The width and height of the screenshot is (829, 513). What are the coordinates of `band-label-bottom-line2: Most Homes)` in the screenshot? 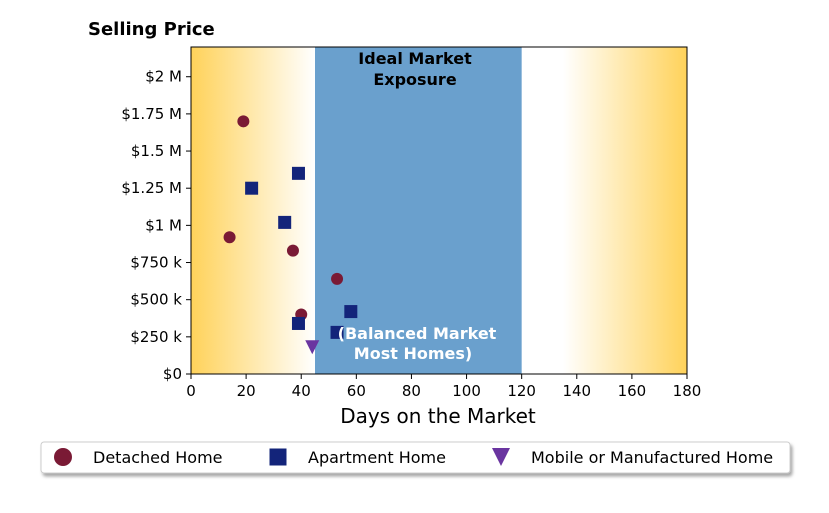 It's located at (413, 353).